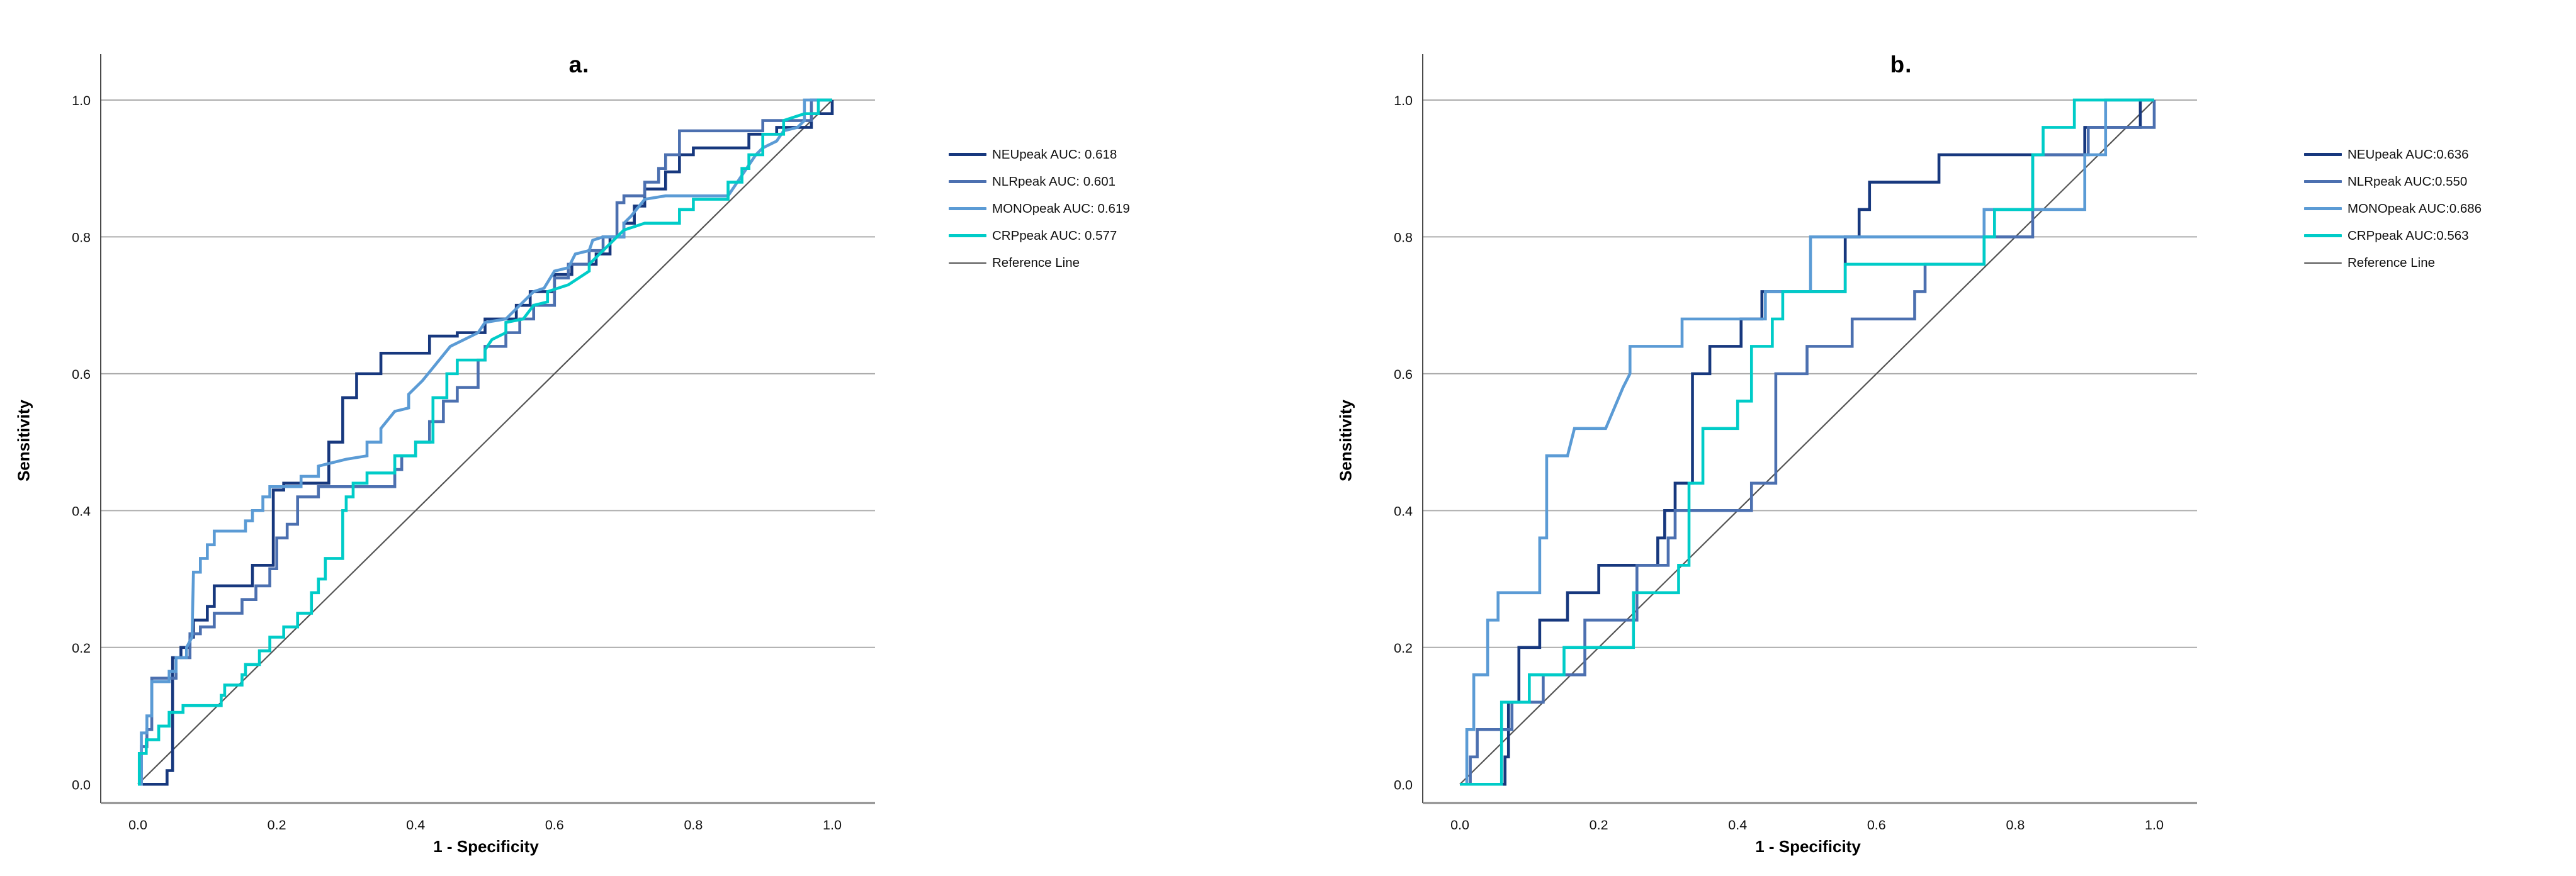 Image resolution: width=2576 pixels, height=876 pixels. I want to click on legend-item-monopeak-label: MONOpeak AUC: 0.619, so click(1061, 208).